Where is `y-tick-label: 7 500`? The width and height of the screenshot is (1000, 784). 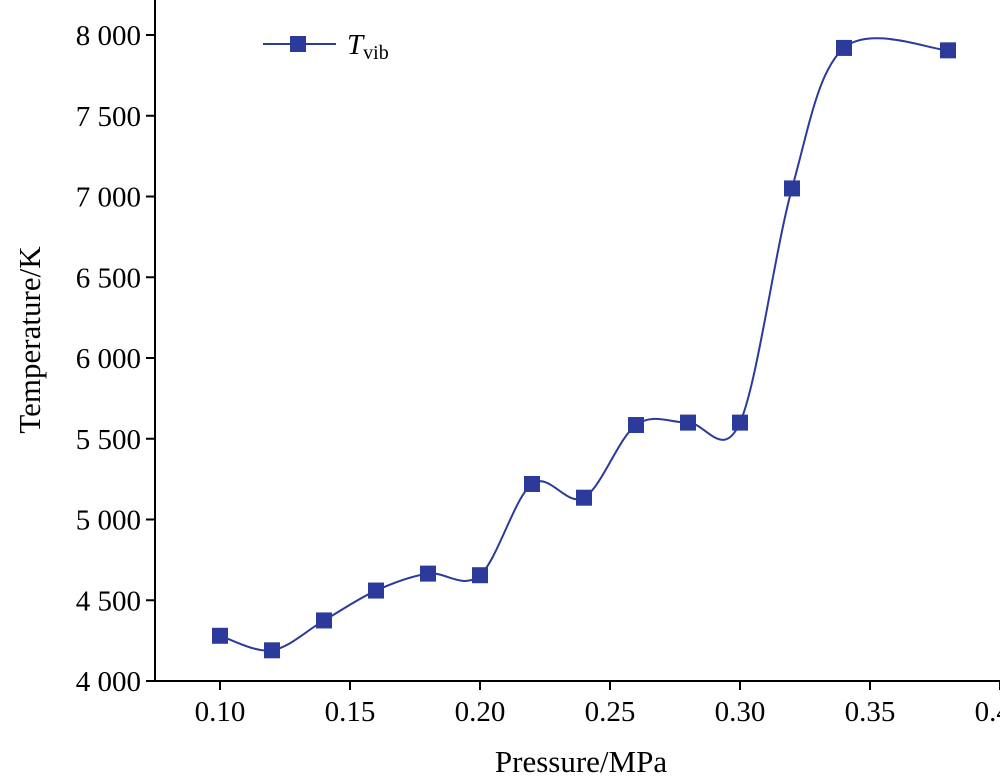
y-tick-label: 7 500 is located at coordinates (108, 117).